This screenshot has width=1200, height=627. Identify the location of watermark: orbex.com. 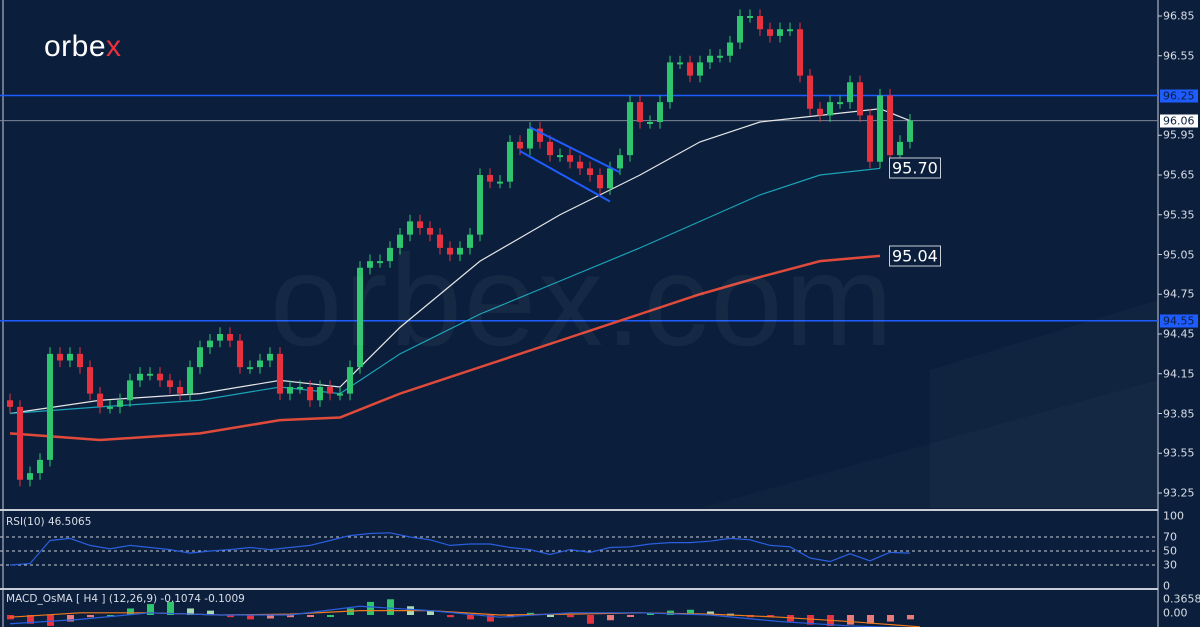
(582, 300).